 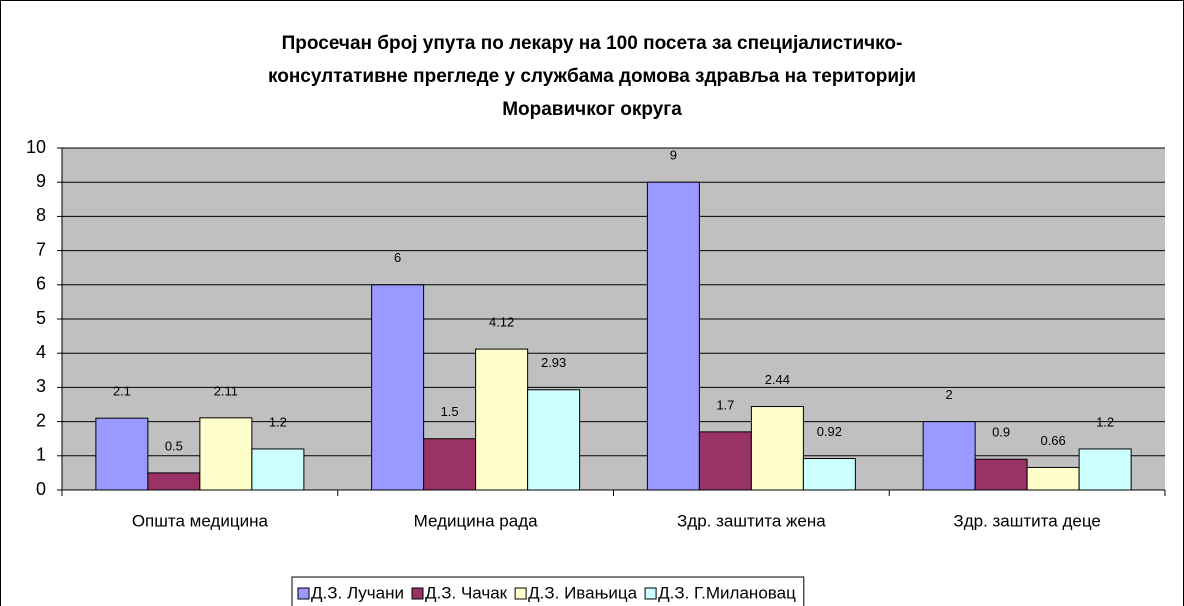 What do you see at coordinates (41, 181) in the screenshot?
I see `y-tick-label: 9` at bounding box center [41, 181].